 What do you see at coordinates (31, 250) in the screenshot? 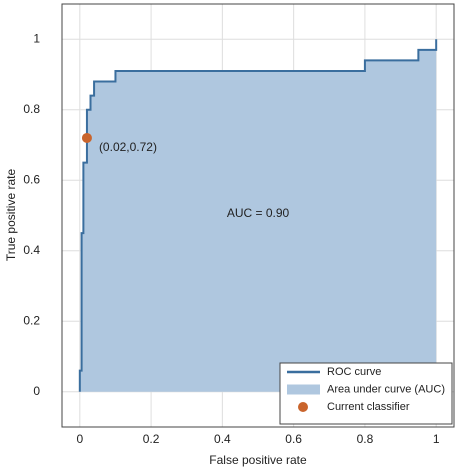
I see `y-tick-label: 0.4` at bounding box center [31, 250].